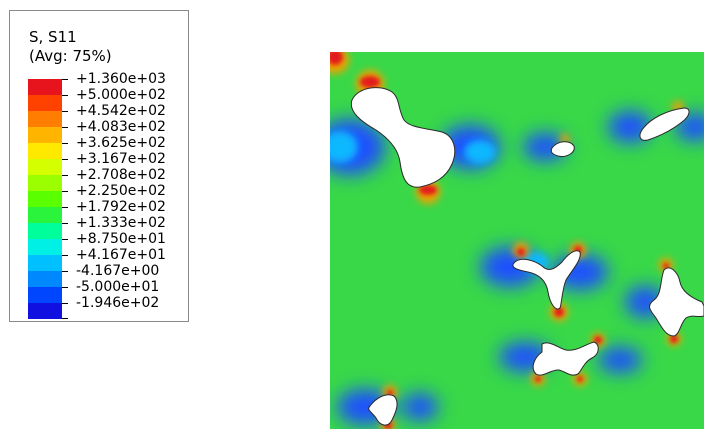  Describe the element at coordinates (121, 175) in the screenshot. I see `legend-value-label: +2.708e+02` at that location.